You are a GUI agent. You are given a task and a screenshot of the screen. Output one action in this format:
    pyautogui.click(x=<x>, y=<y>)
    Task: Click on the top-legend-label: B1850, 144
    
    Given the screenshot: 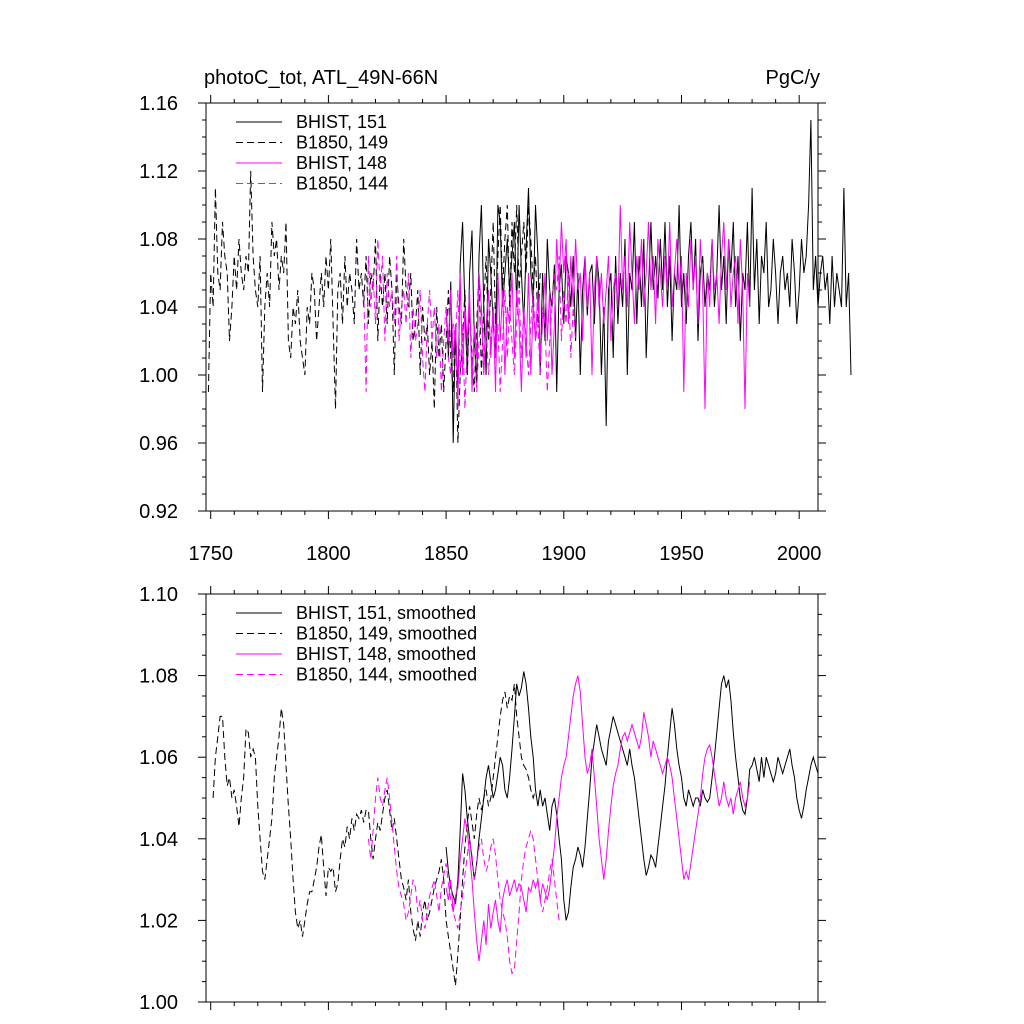 What is the action you would take?
    pyautogui.click(x=342, y=184)
    